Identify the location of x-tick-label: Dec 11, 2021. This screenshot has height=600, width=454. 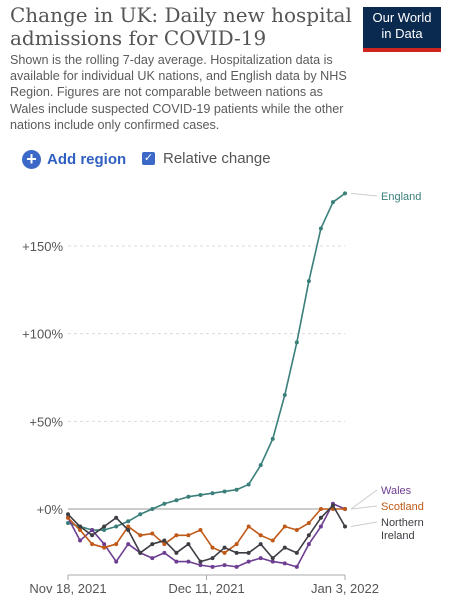
(206, 588).